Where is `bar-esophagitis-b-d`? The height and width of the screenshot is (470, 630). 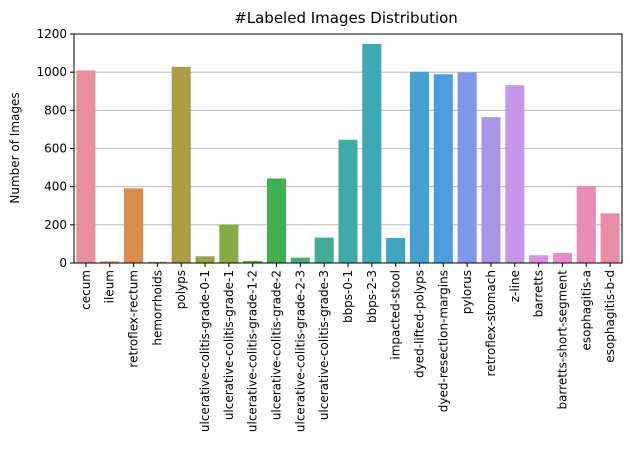 bar-esophagitis-b-d is located at coordinates (610, 238).